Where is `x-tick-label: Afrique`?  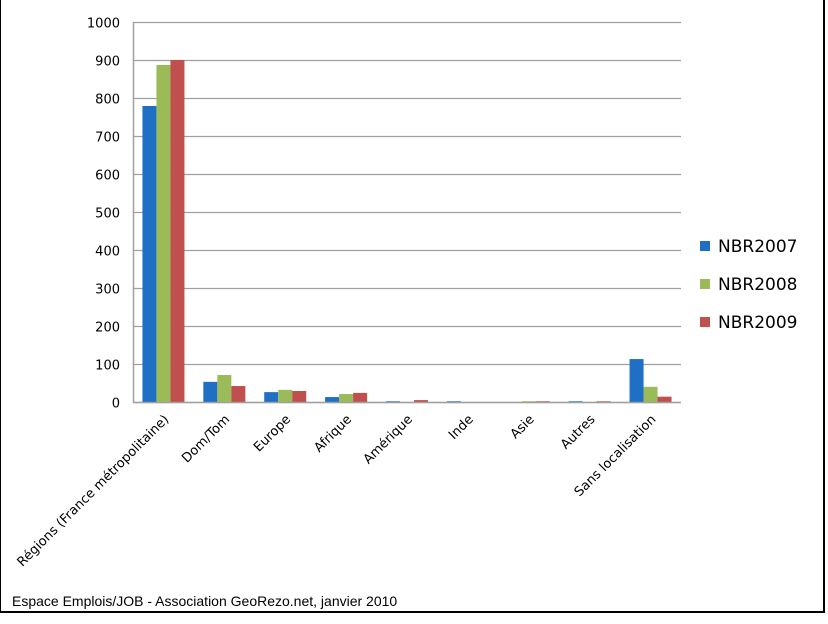 x-tick-label: Afrique is located at coordinates (332, 433).